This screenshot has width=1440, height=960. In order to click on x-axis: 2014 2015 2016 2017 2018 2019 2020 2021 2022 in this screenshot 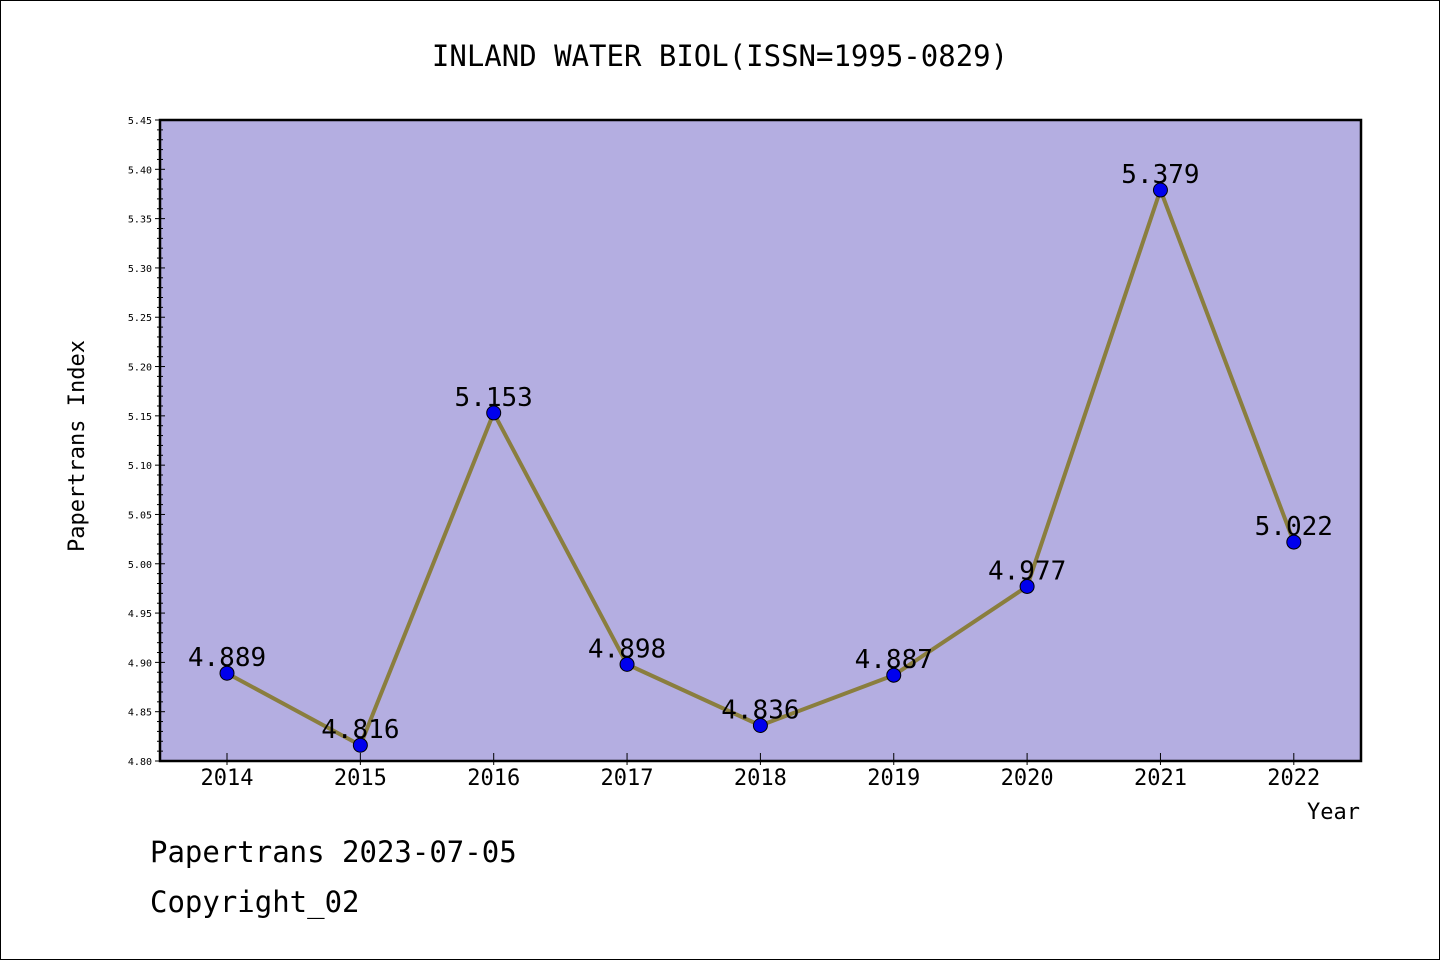, I will do `click(760, 772)`.